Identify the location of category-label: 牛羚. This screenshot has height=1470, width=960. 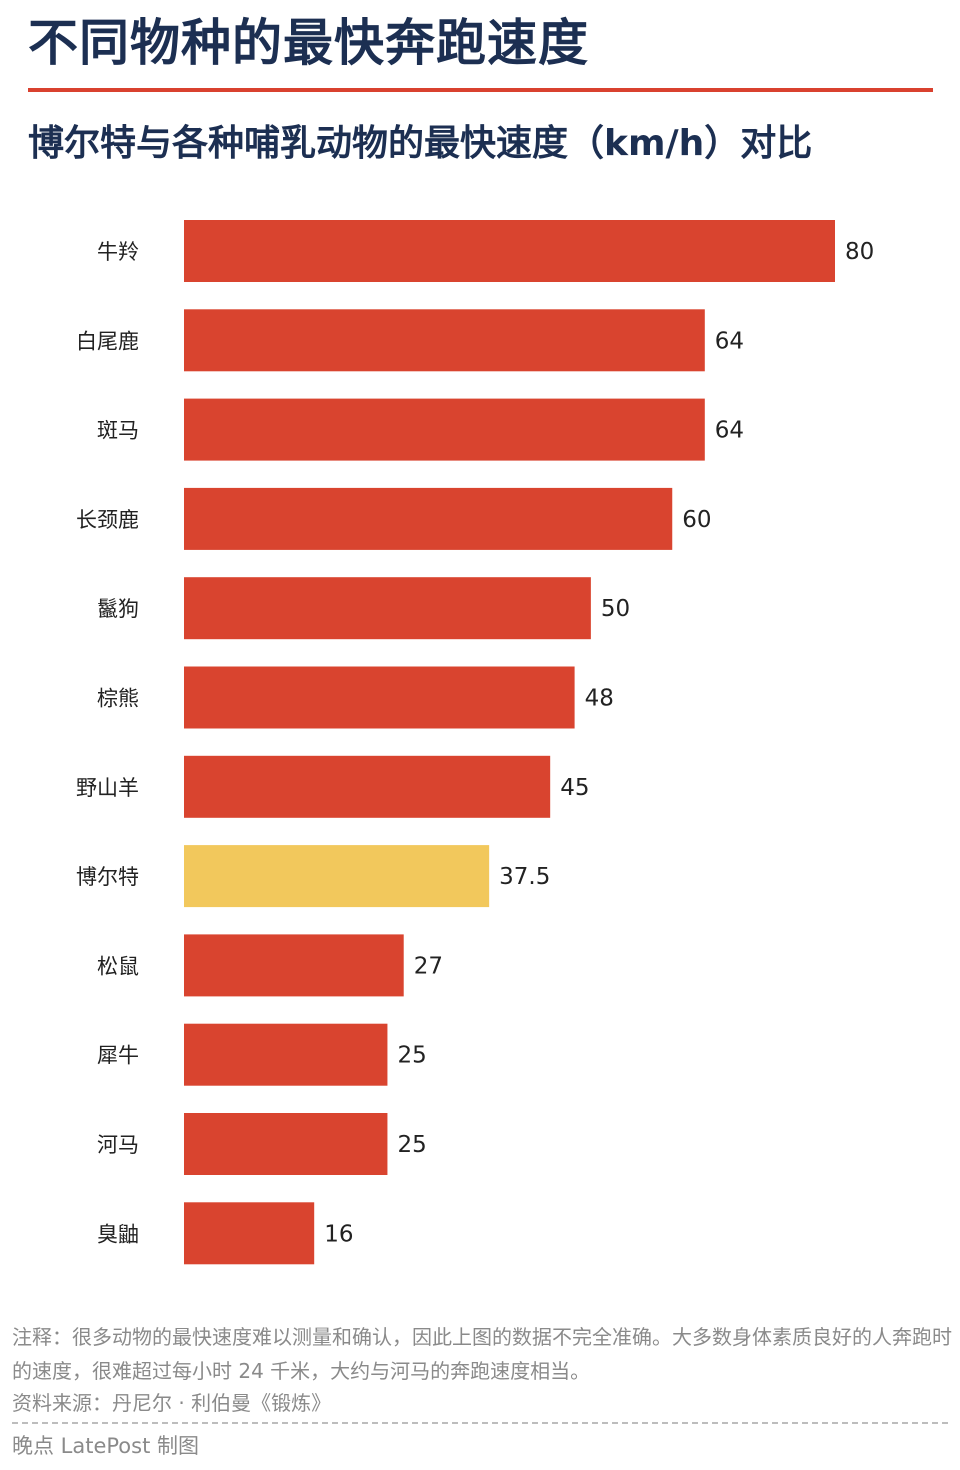
(118, 252).